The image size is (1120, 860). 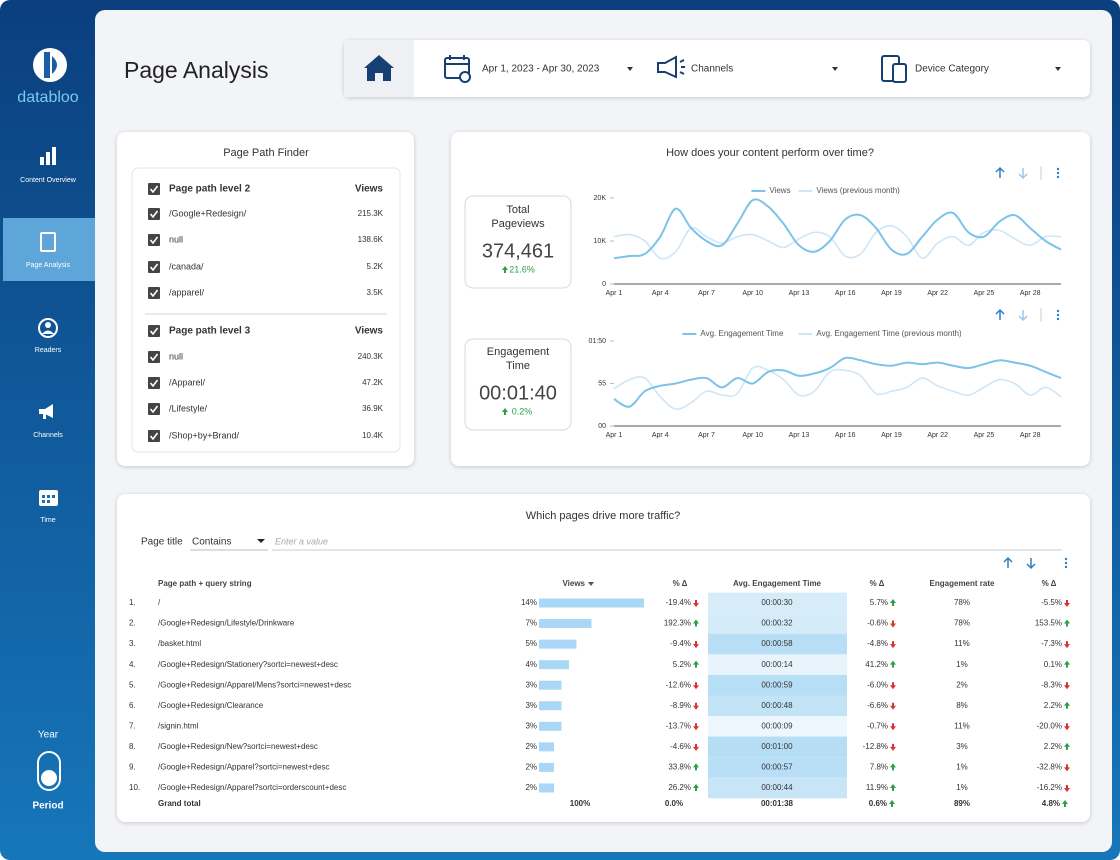 I want to click on path-name: null, so click(x=176, y=356).